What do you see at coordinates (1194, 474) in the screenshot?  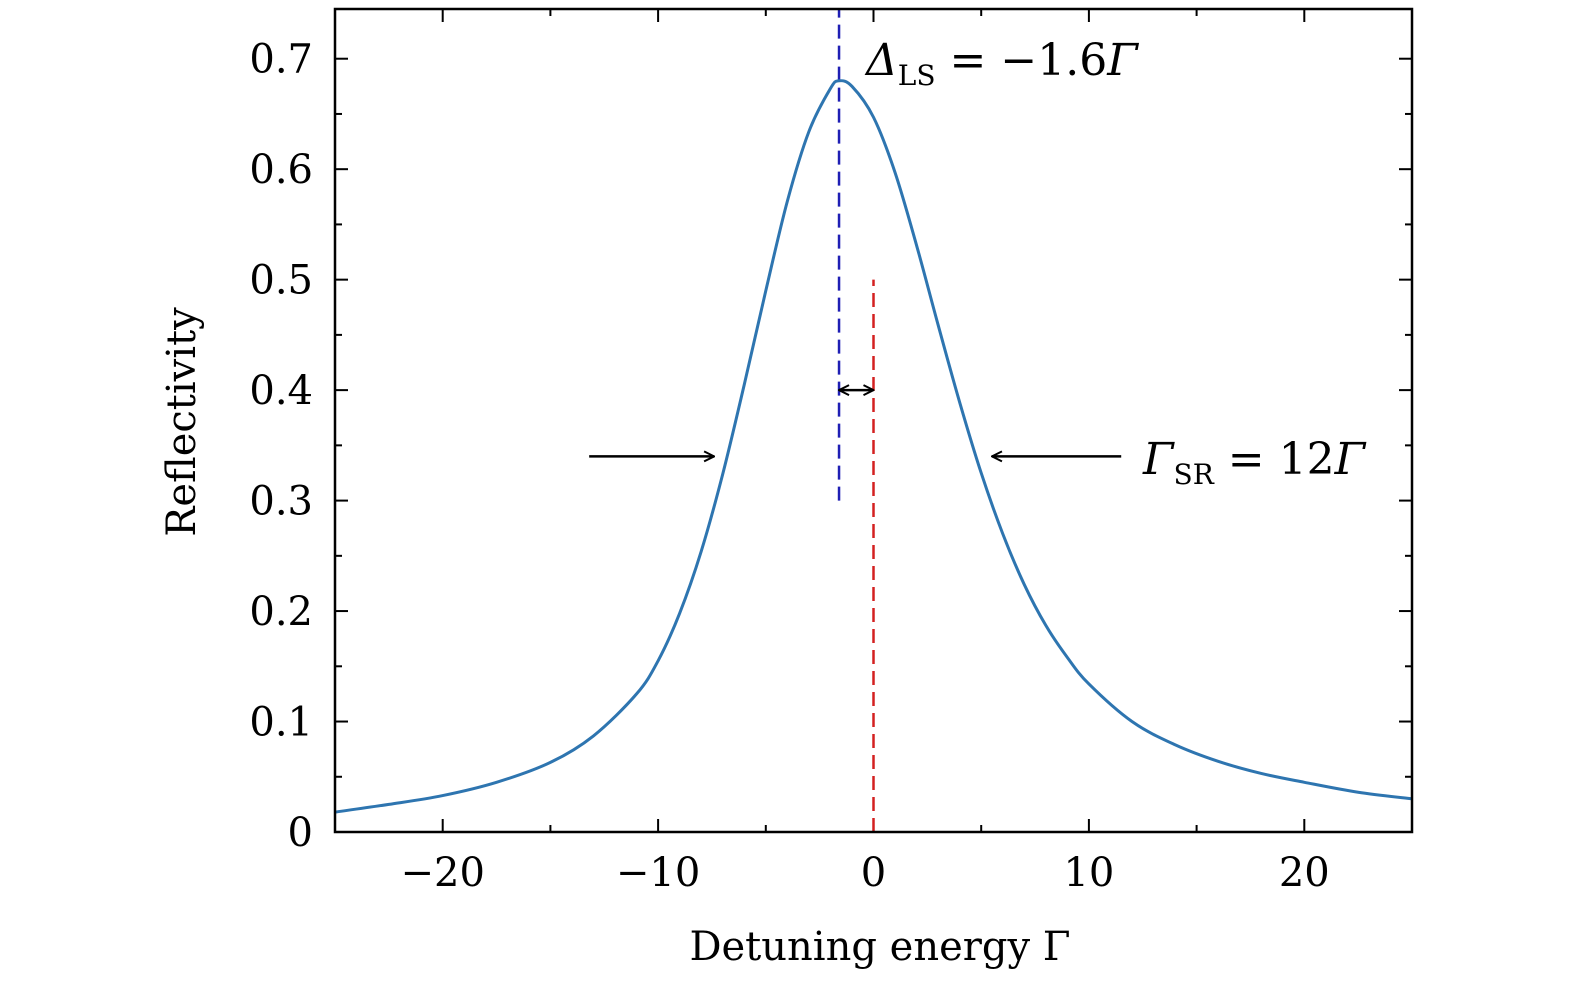 I see `width-subscript: SR` at bounding box center [1194, 474].